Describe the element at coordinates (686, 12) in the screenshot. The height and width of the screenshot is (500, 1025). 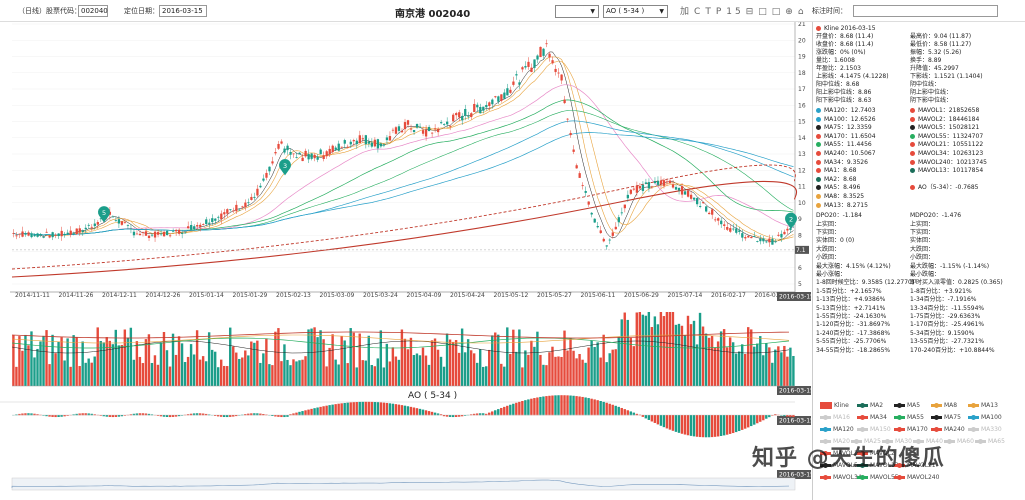
I see `tool-add: 加` at that location.